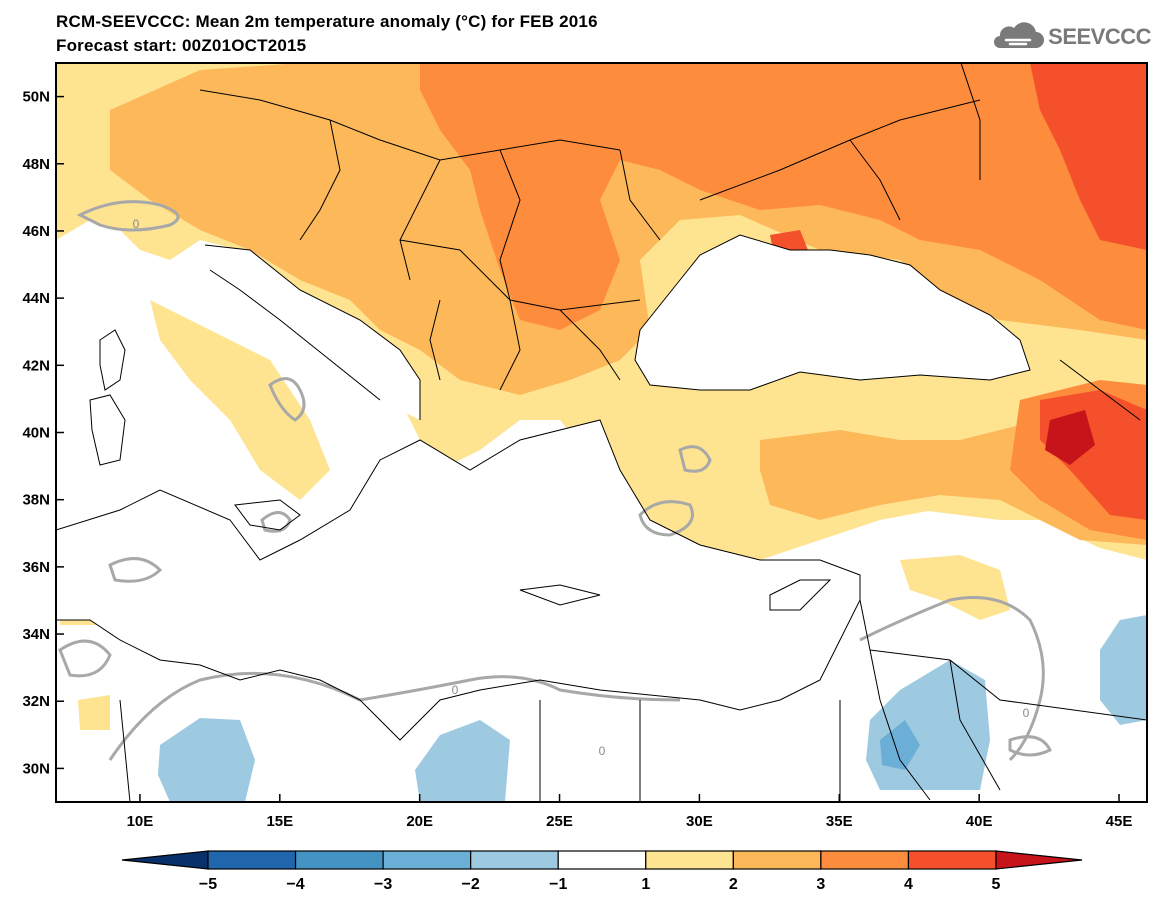  I want to click on anomaly-band-neg-1-2-libya, so click(206, 760).